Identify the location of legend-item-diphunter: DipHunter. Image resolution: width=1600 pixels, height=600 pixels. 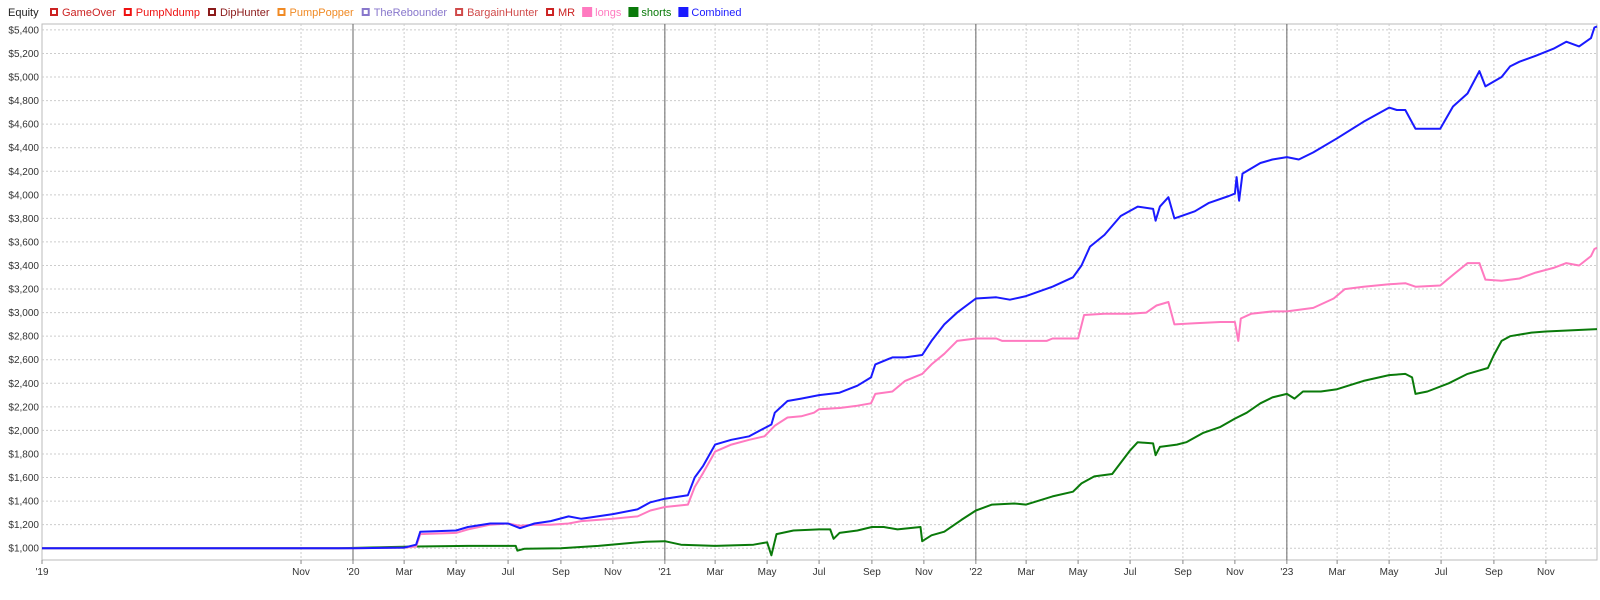
(238, 13).